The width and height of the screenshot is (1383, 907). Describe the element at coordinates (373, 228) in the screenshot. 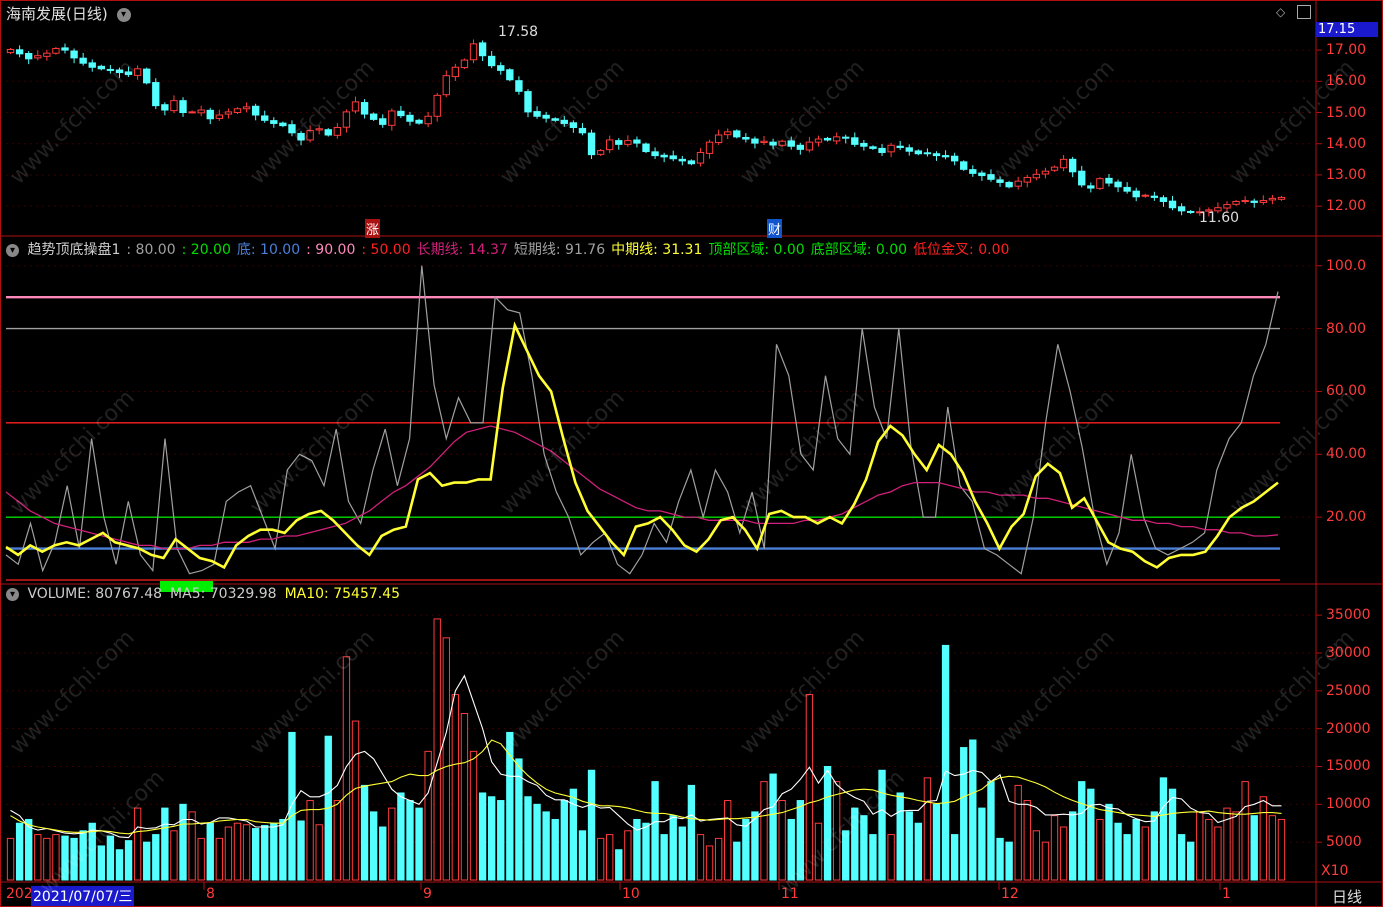

I see `event-mark-zhang: 涨` at that location.